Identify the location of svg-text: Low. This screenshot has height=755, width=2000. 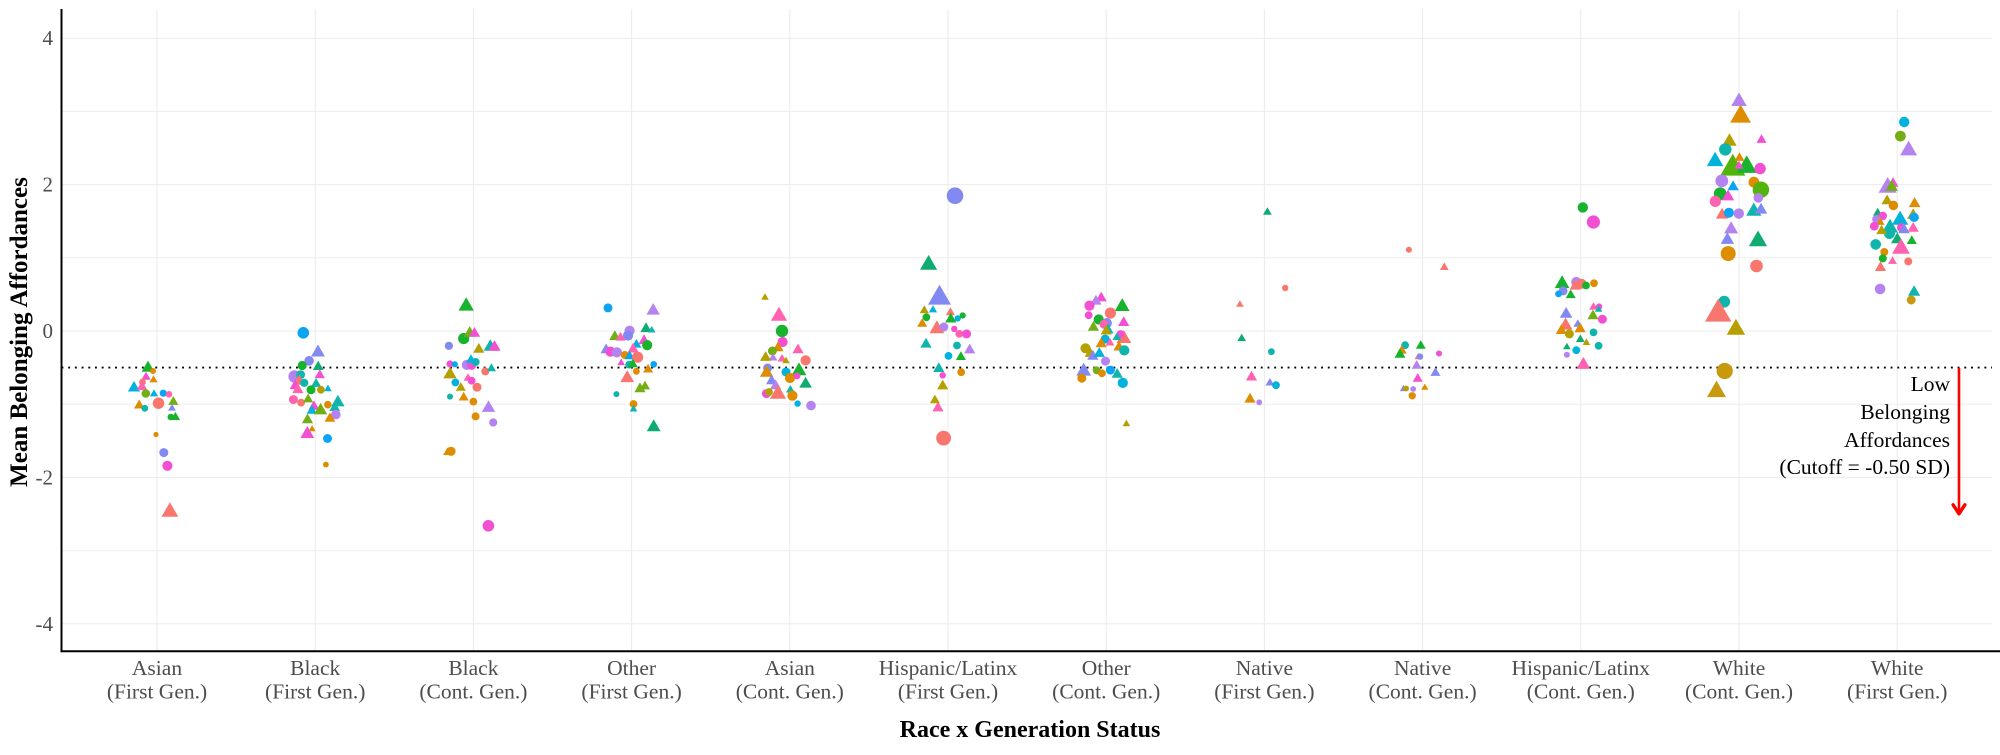
(1931, 384).